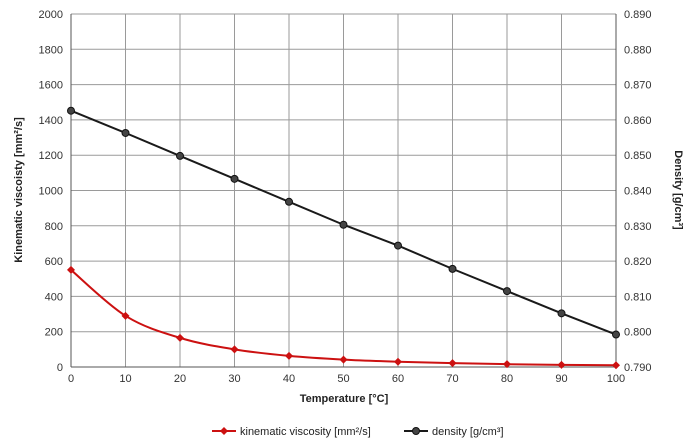  Describe the element at coordinates (638, 297) in the screenshot. I see `y-right-tick-label: 0.810` at that location.